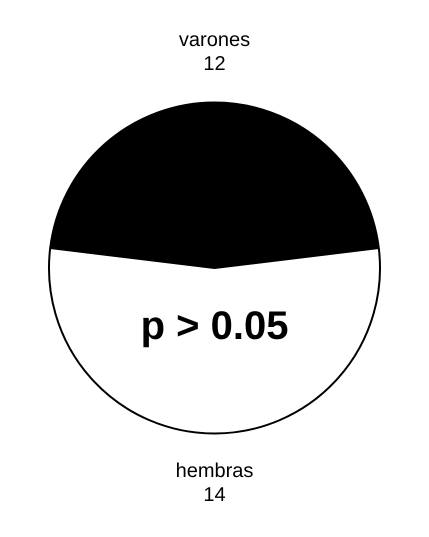 The width and height of the screenshot is (429, 537). I want to click on data-label: 12, so click(214, 64).